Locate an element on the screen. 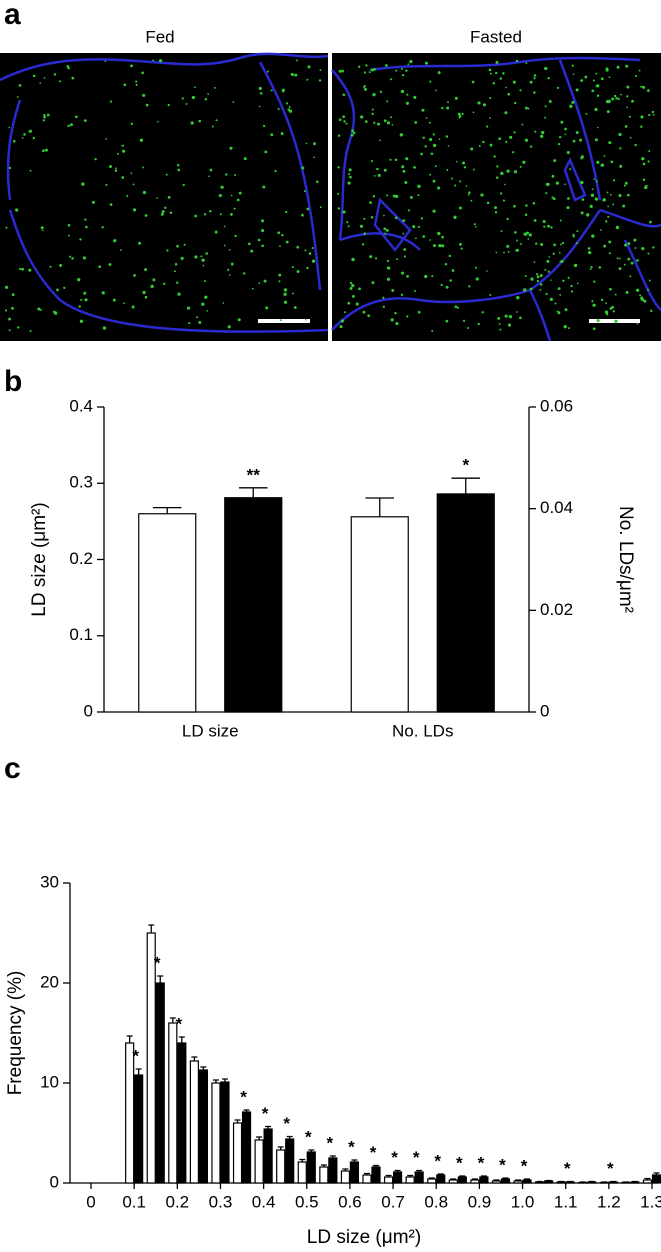 The width and height of the screenshot is (661, 1252). x-tick-label: 0.1 is located at coordinates (134, 1201).